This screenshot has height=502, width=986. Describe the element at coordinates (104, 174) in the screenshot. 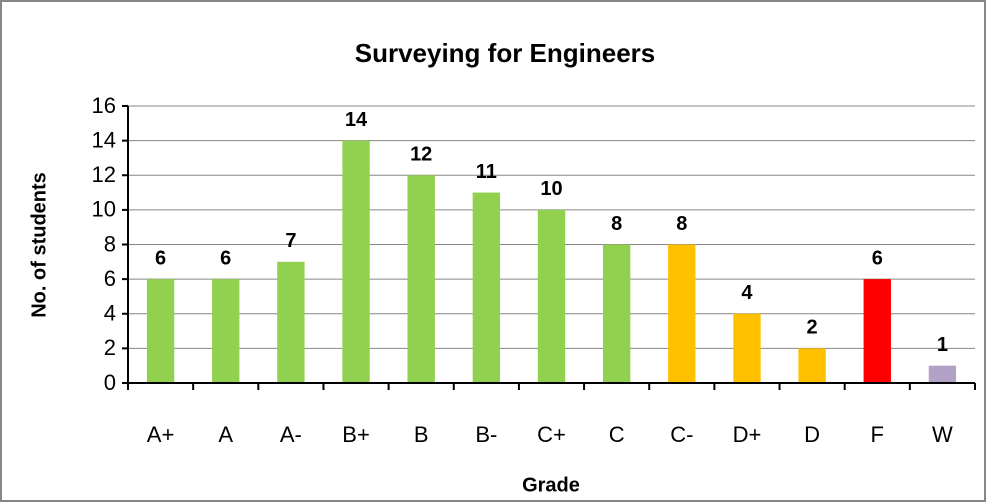

I see `y-tick-label: 12` at that location.